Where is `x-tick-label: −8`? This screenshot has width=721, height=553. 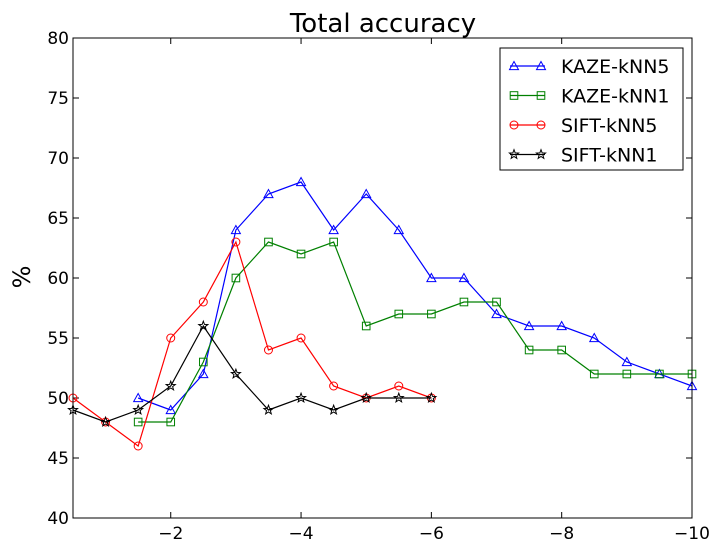 x-tick-label: −8 is located at coordinates (561, 534).